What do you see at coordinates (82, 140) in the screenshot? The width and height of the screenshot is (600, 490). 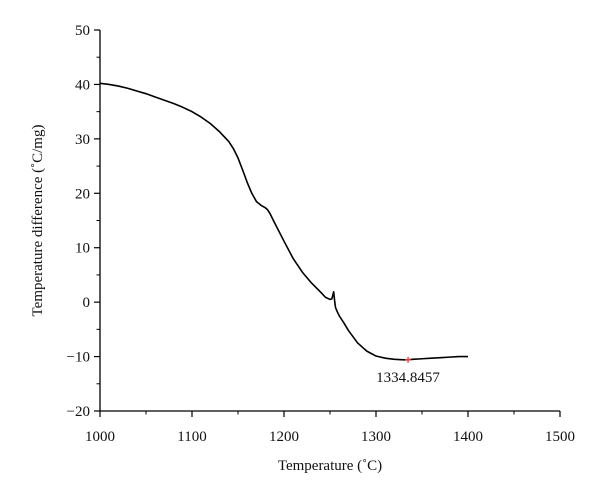 I see `y-tick-label: 30` at bounding box center [82, 140].